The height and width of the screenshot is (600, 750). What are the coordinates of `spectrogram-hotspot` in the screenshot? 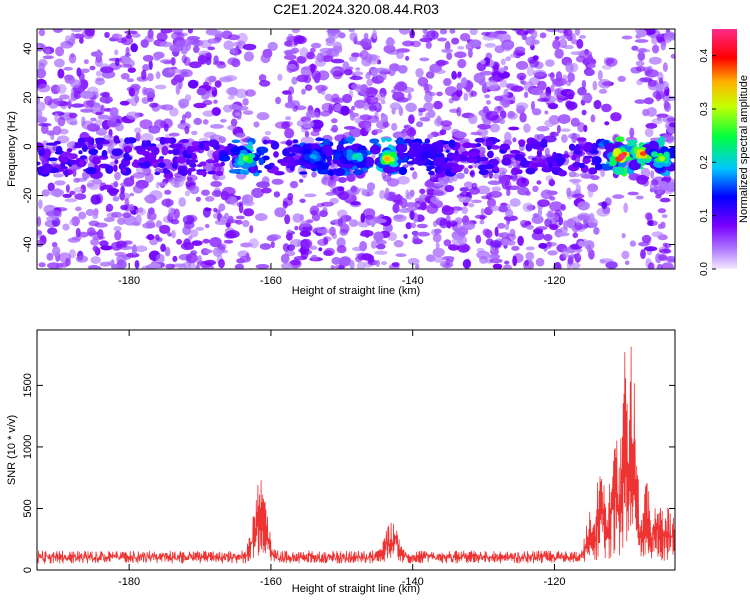 It's located at (427, 154).